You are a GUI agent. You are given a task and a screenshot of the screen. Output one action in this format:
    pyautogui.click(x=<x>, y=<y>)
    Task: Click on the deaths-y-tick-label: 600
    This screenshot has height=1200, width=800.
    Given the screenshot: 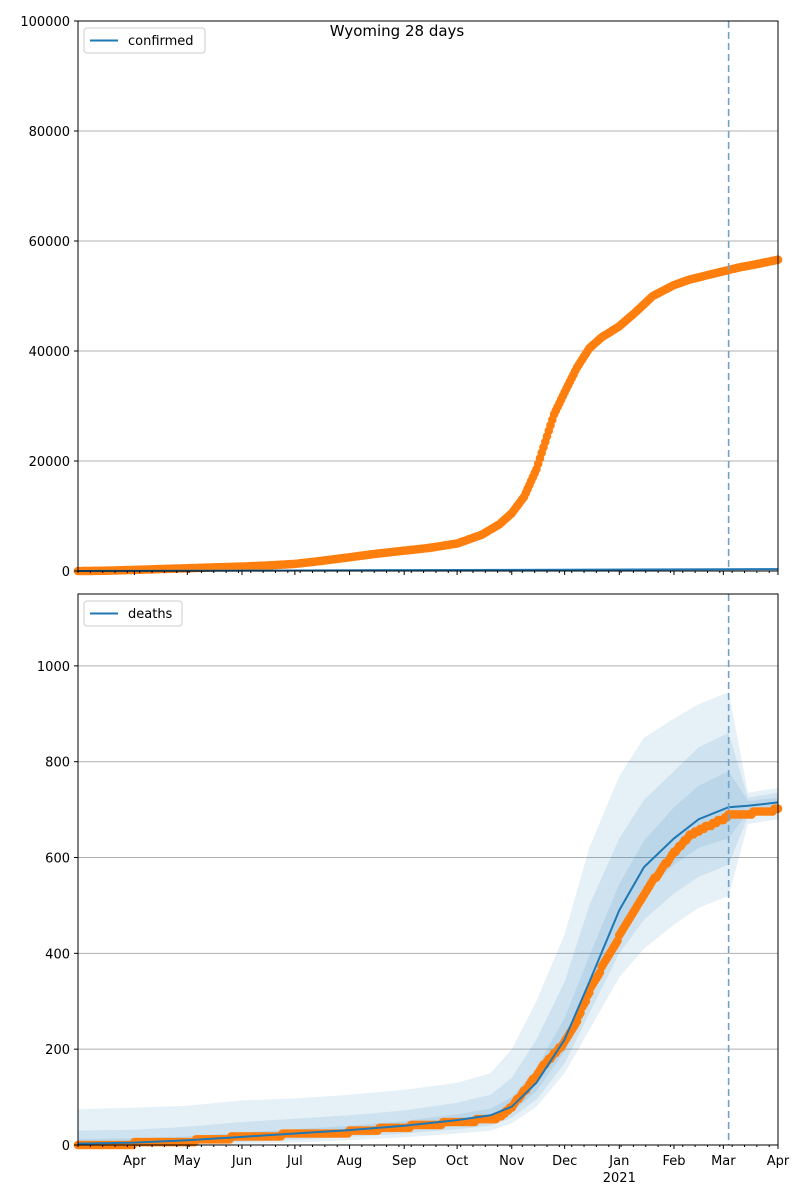 What is the action you would take?
    pyautogui.click(x=57, y=859)
    